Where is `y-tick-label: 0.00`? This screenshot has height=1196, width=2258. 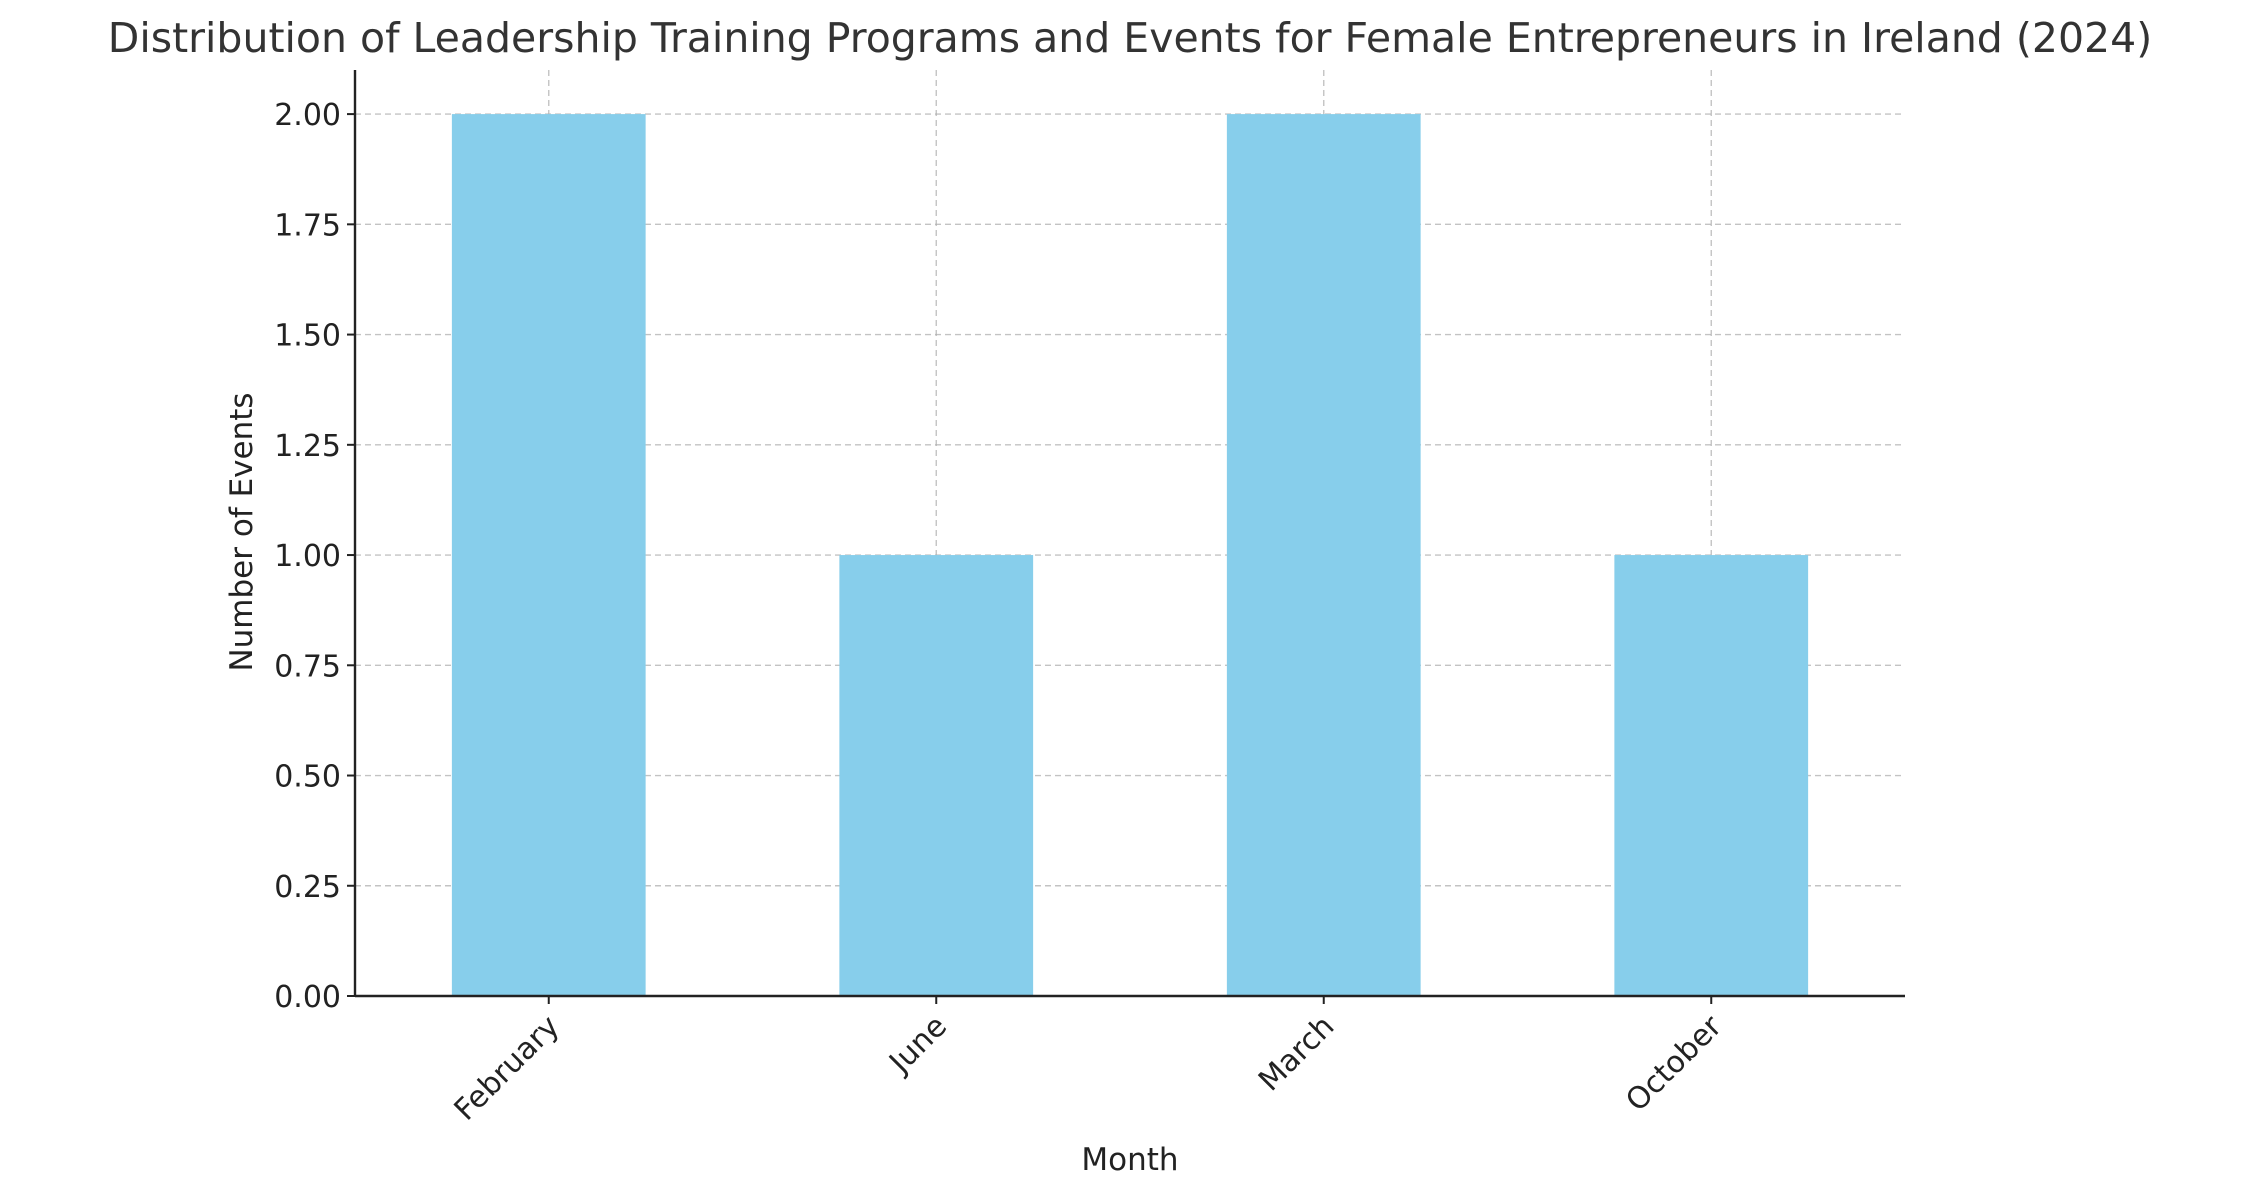 y-tick-label: 0.00 is located at coordinates (307, 997).